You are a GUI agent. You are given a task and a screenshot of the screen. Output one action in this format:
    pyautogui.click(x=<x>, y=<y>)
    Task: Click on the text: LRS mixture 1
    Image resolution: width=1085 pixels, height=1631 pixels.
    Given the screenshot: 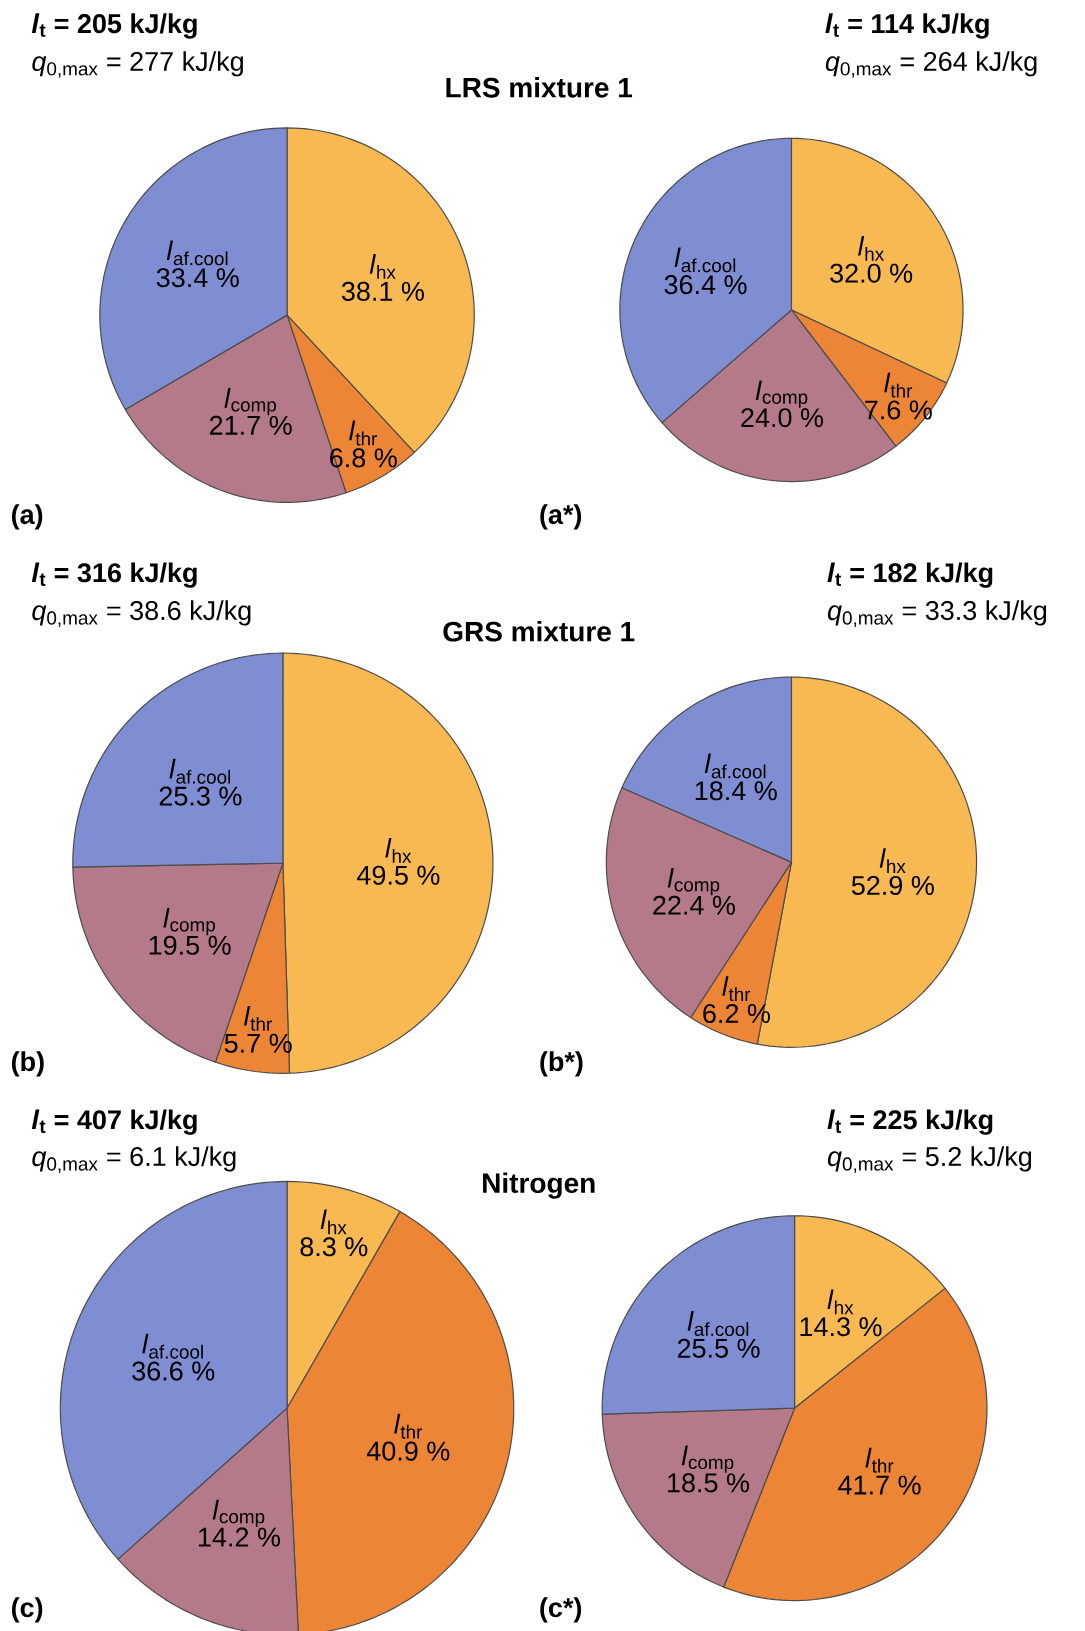 What is the action you would take?
    pyautogui.click(x=539, y=87)
    